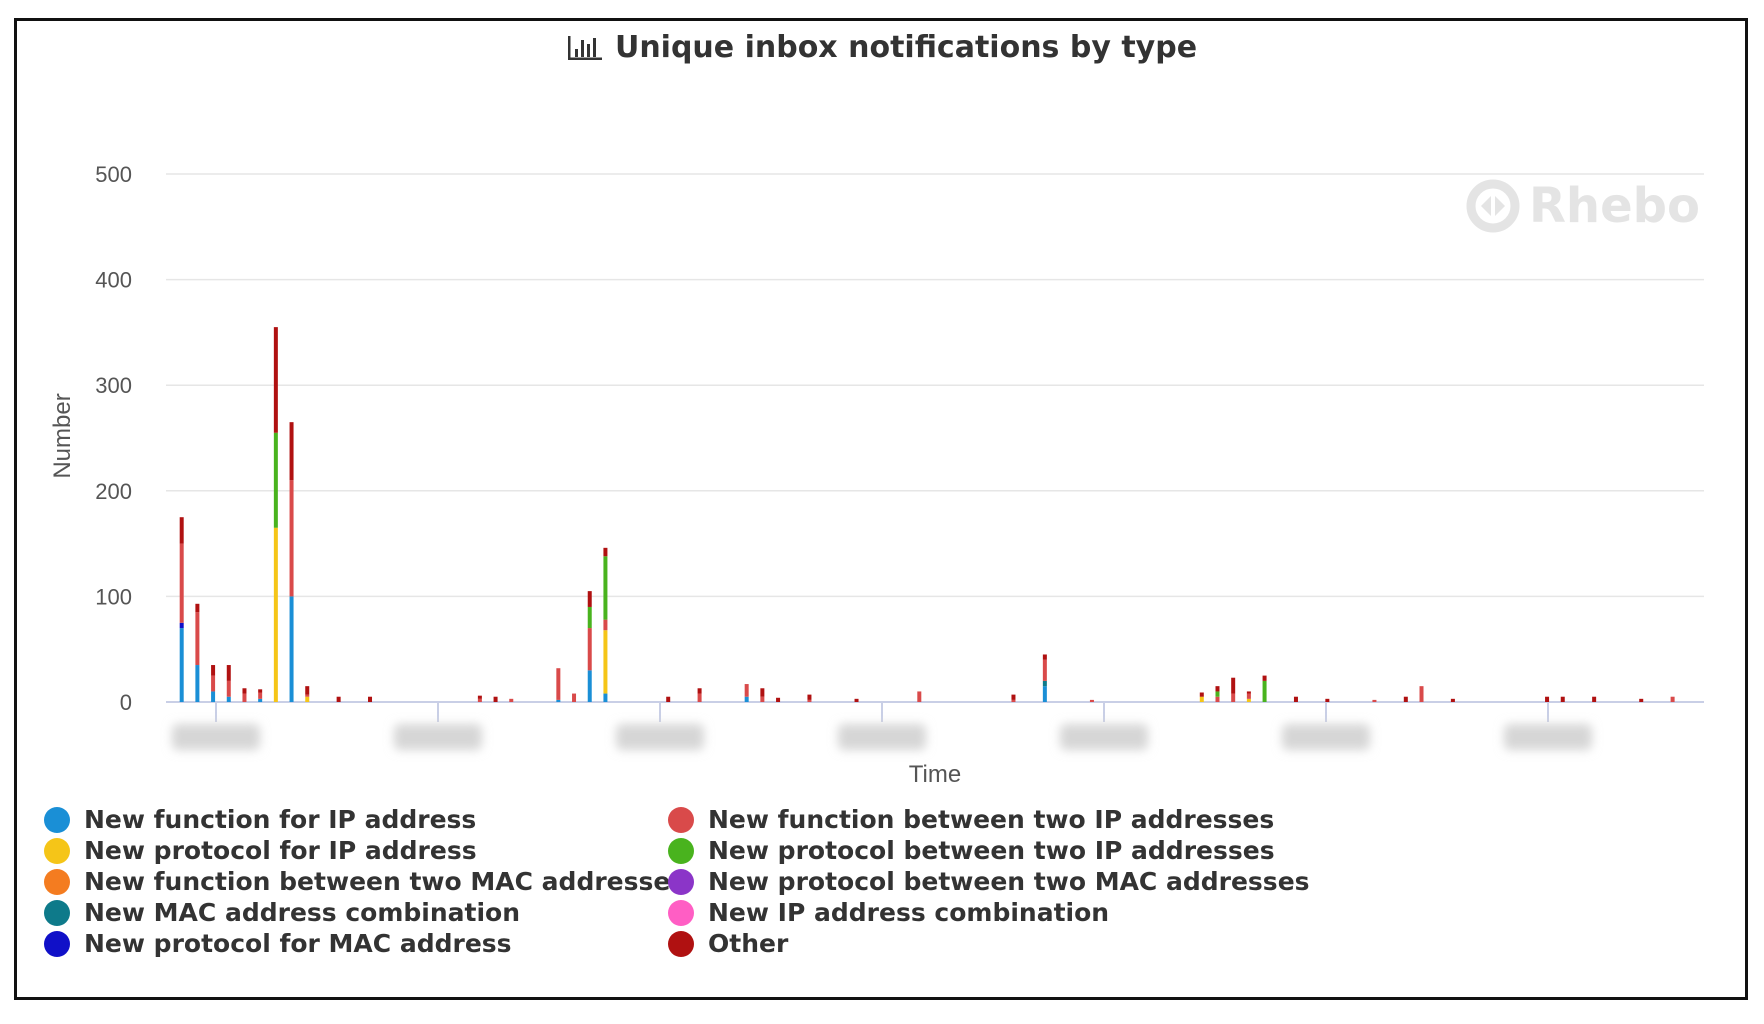 This screenshot has width=1764, height=1024. I want to click on legend-item: New protocol between two MAC addresses, so click(989, 881).